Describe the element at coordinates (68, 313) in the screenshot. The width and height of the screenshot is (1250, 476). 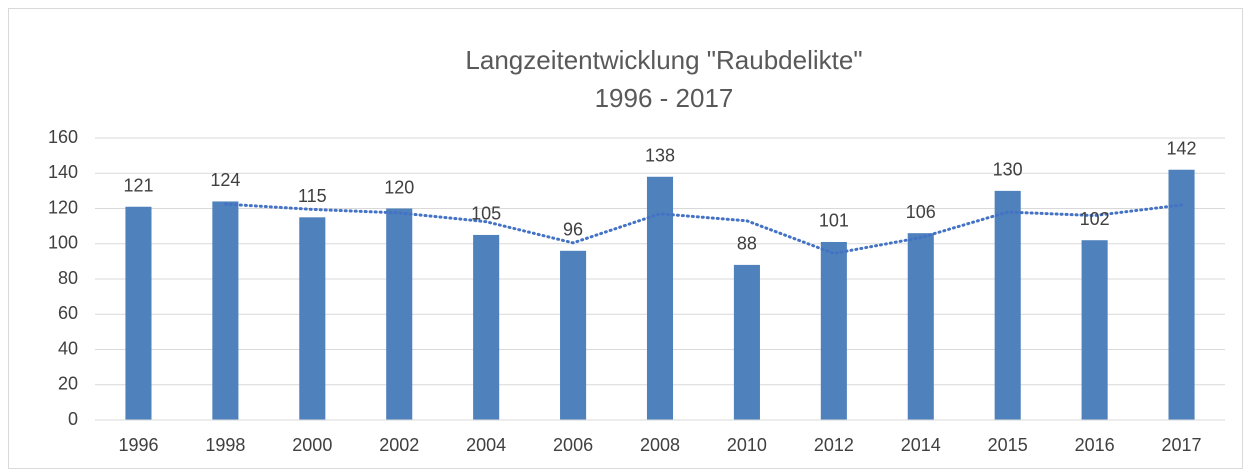
I see `y-tick-label: 60` at that location.